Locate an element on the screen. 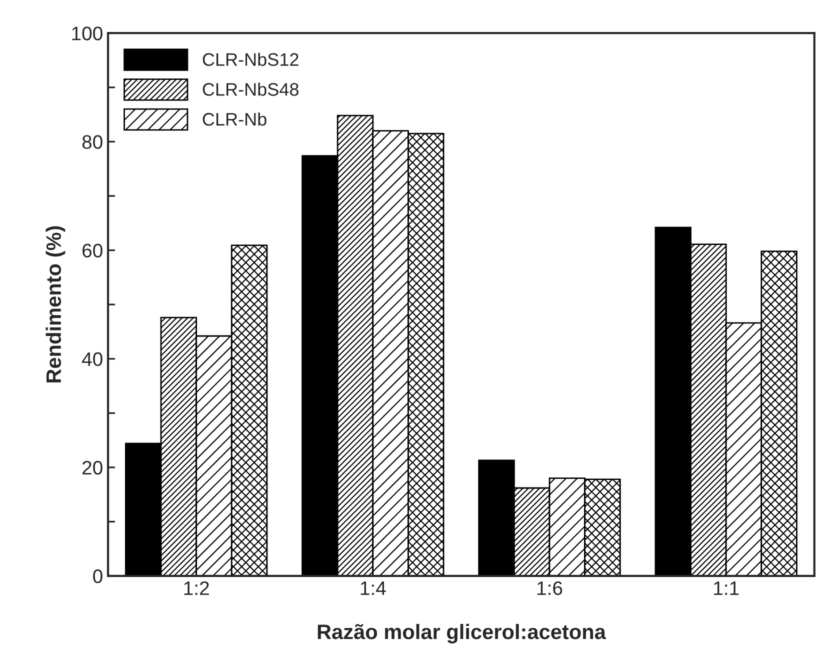 This screenshot has width=831, height=662. legend-label: CLR-Nb is located at coordinates (234, 119).